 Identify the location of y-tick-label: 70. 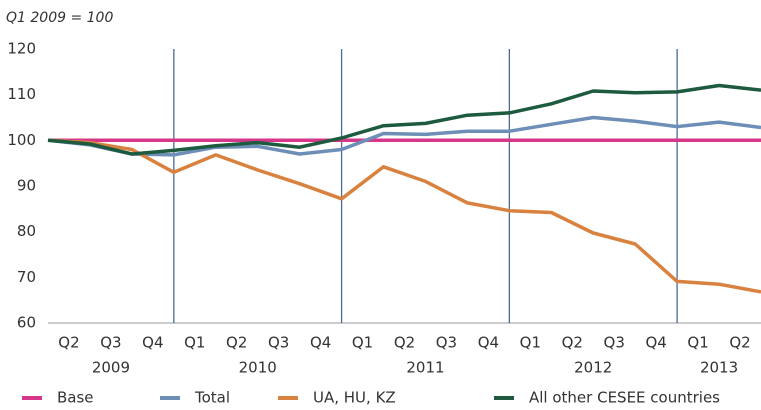
(26, 277).